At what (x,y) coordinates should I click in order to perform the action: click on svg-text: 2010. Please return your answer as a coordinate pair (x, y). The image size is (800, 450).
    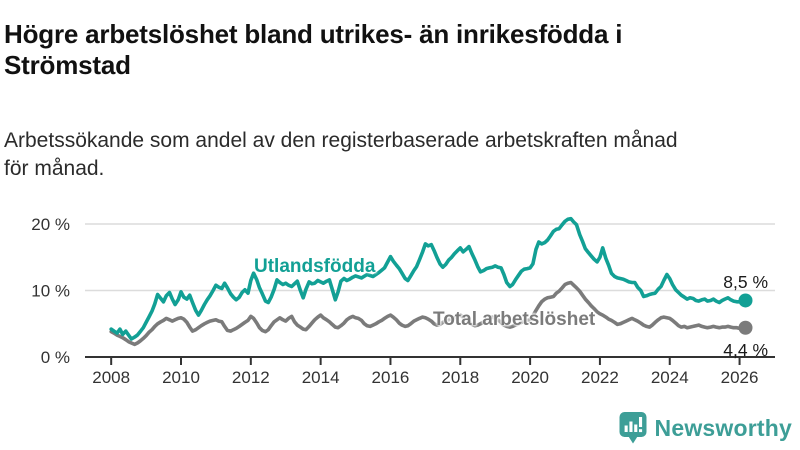
    Looking at the image, I should click on (181, 377).